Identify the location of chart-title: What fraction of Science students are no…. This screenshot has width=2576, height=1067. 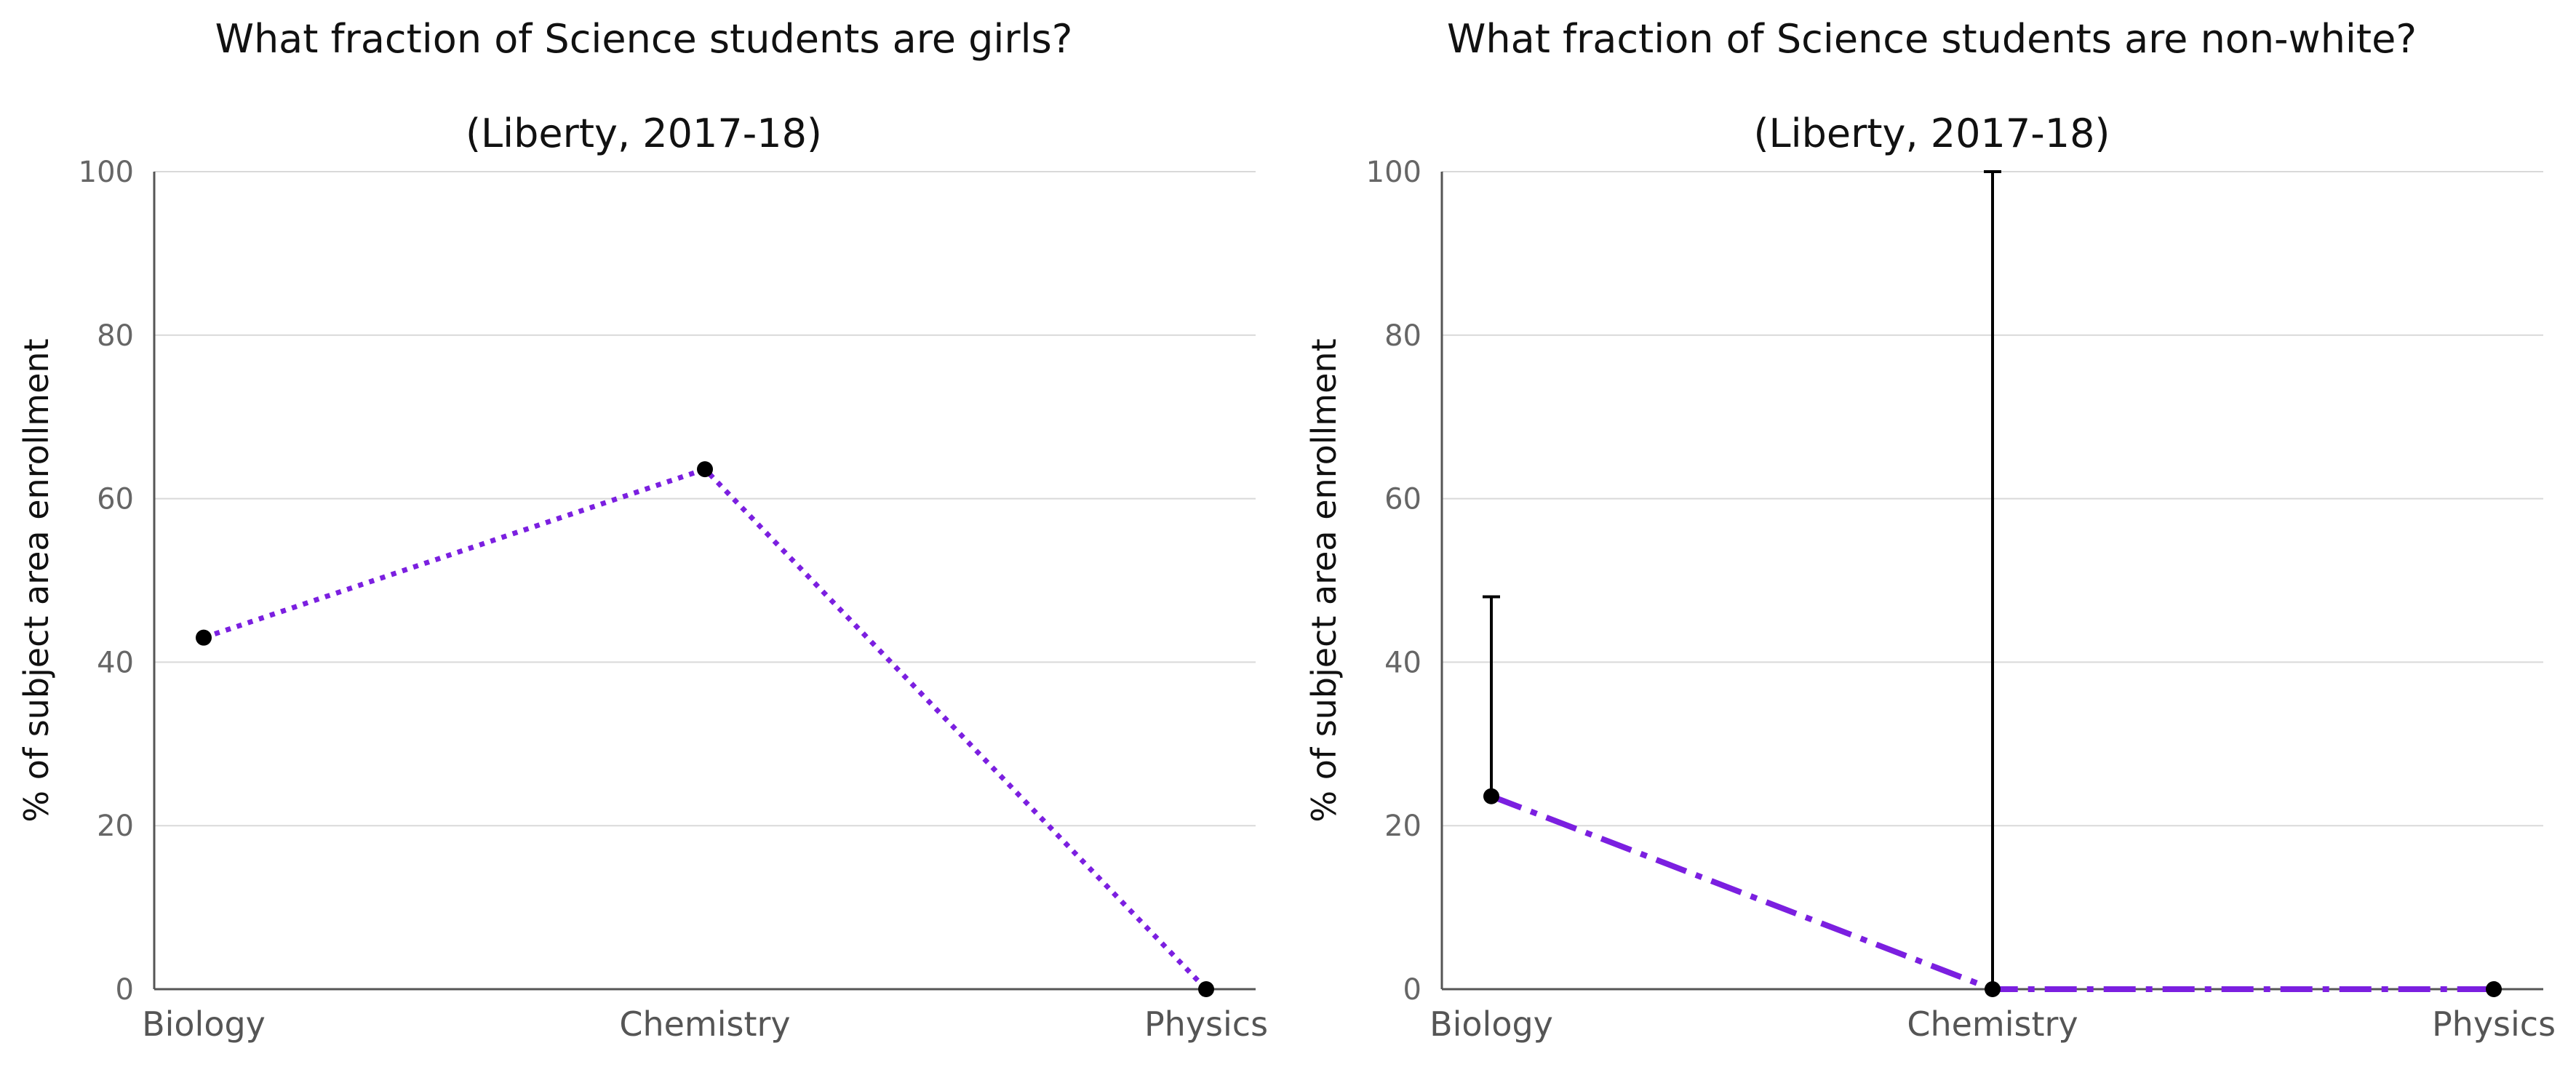
(1932, 39).